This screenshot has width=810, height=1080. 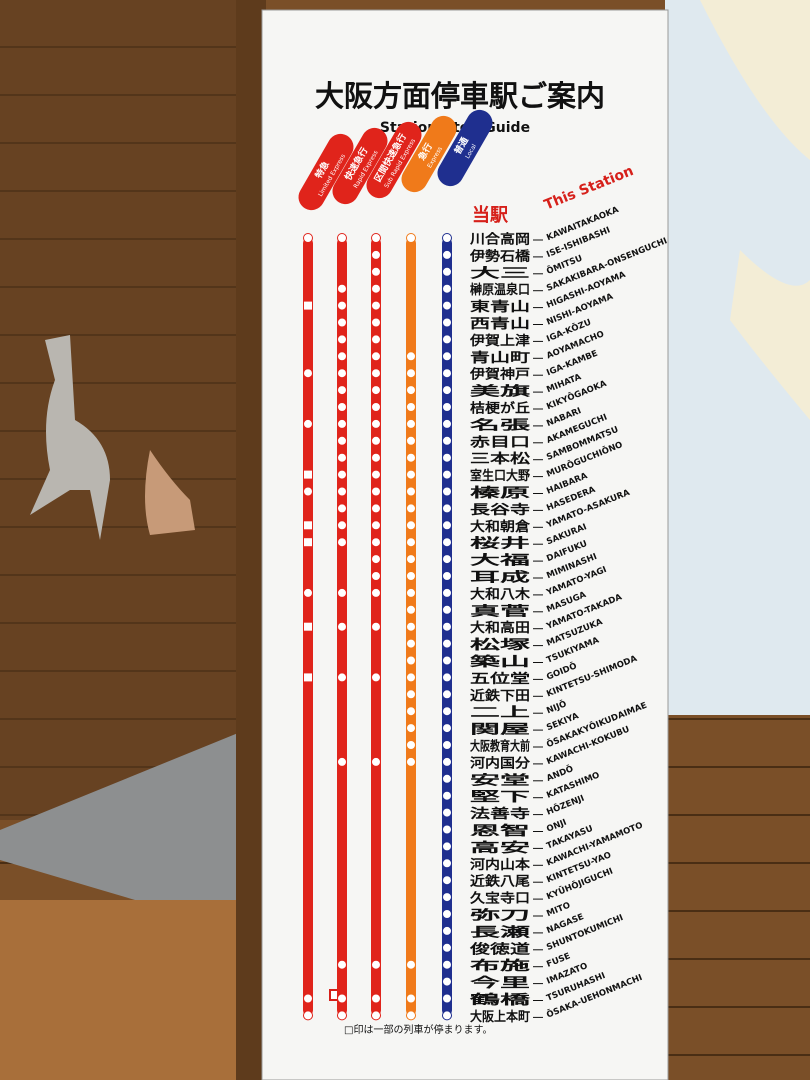 What do you see at coordinates (500, 527) in the screenshot?
I see `station-name: 大和朝倉` at bounding box center [500, 527].